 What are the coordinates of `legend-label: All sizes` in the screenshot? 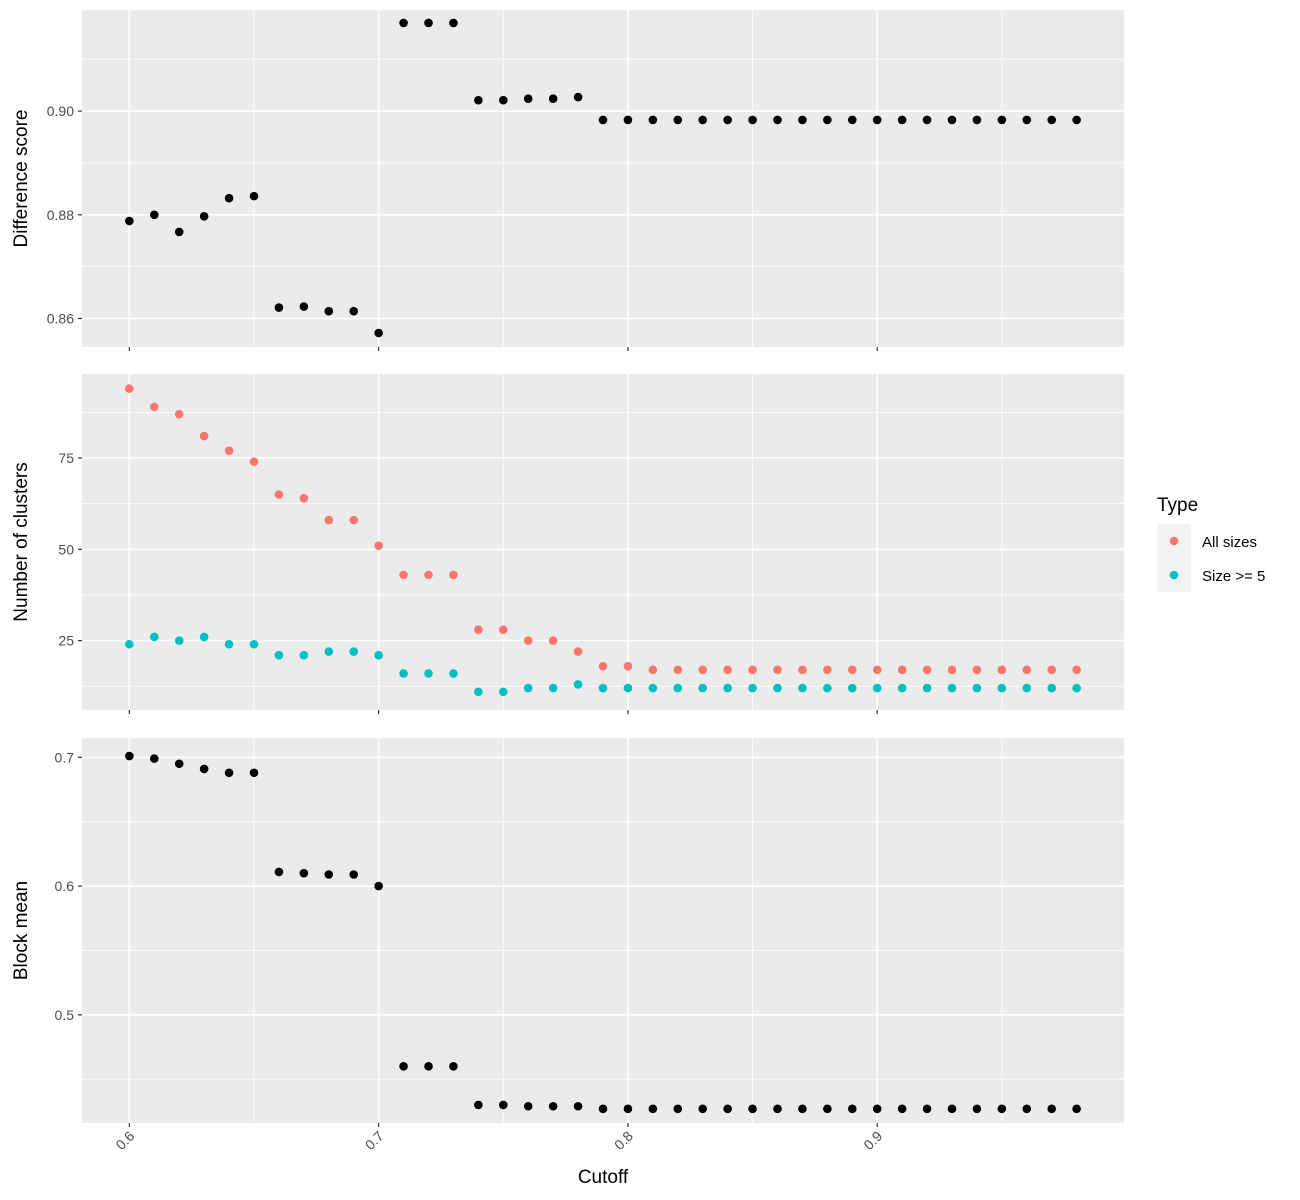 It's located at (1229, 542).